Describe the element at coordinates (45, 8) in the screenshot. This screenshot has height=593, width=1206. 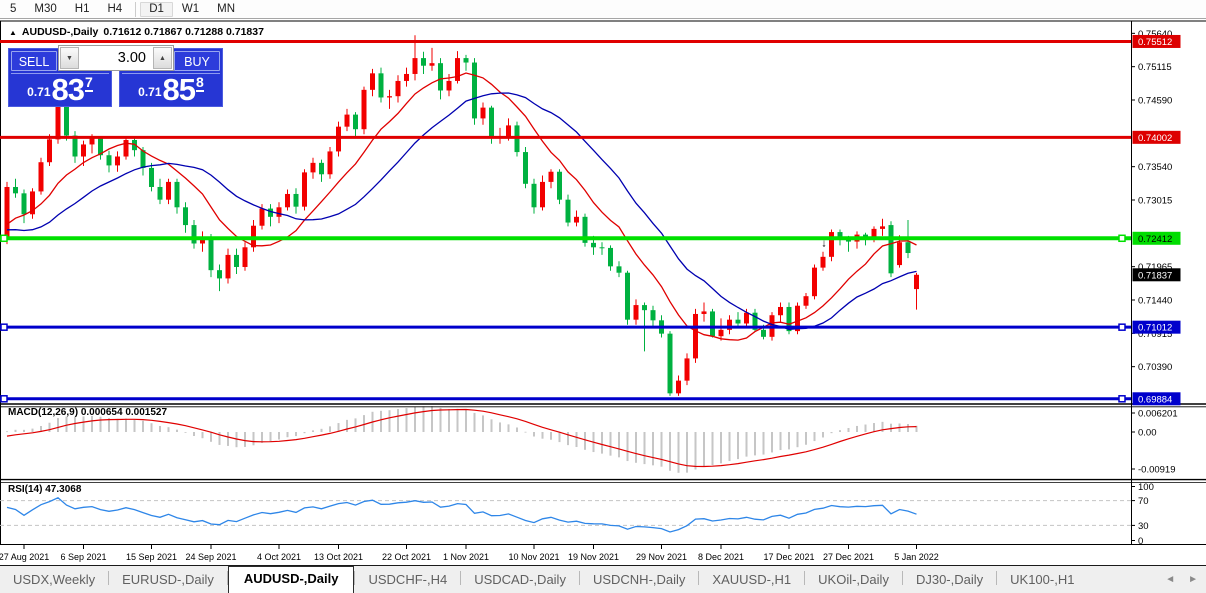
I see `timeframe-button-m30: M30` at that location.